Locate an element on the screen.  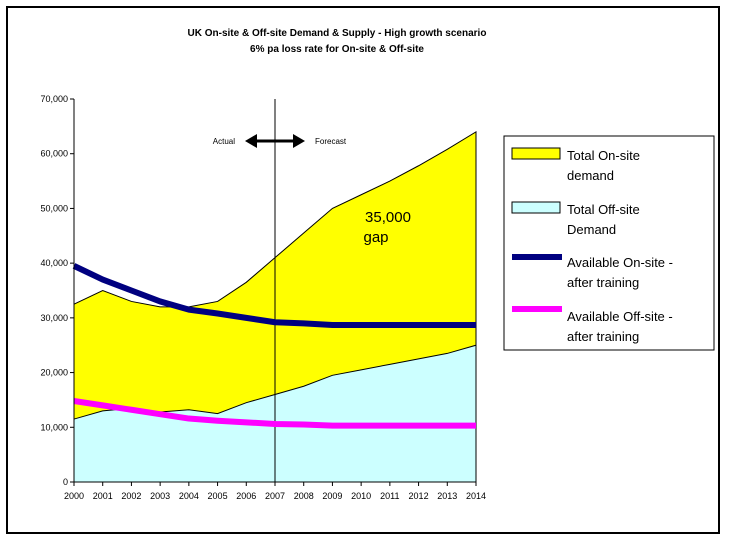
annotation-arrow-left-head is located at coordinates (251, 141).